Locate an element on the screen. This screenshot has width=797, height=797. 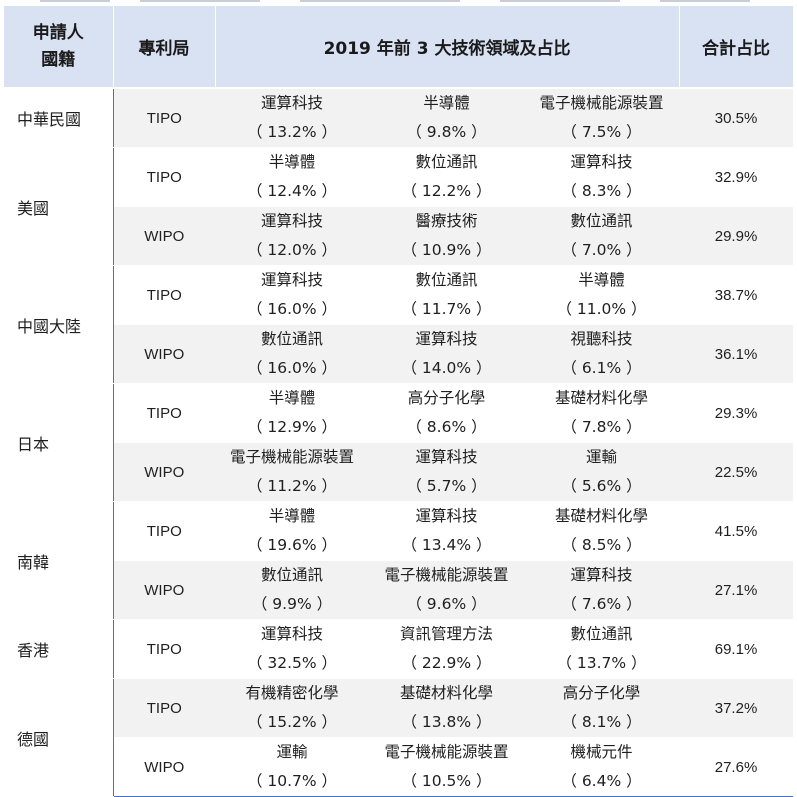
tech-field-share: （ 7.6% ） is located at coordinates (601, 604).